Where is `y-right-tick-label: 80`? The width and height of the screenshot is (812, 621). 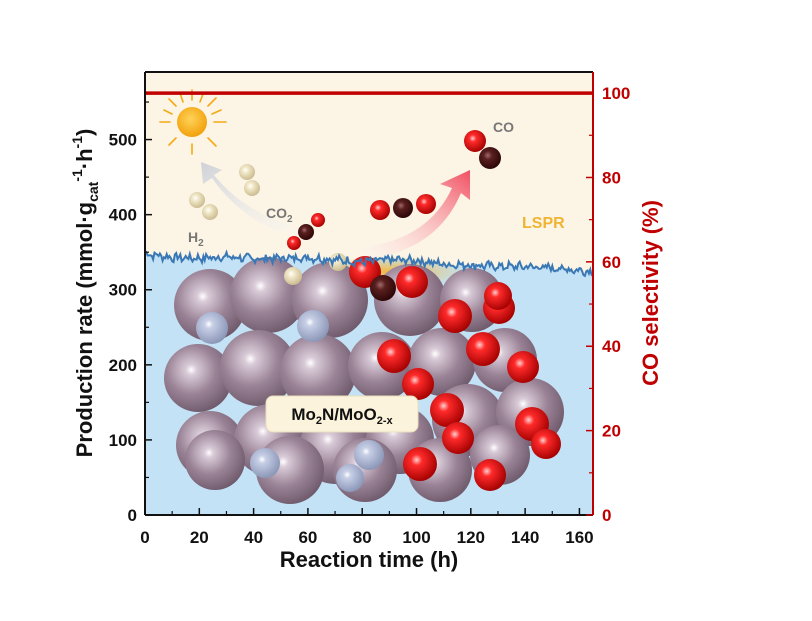
y-right-tick-label: 80 is located at coordinates (611, 177).